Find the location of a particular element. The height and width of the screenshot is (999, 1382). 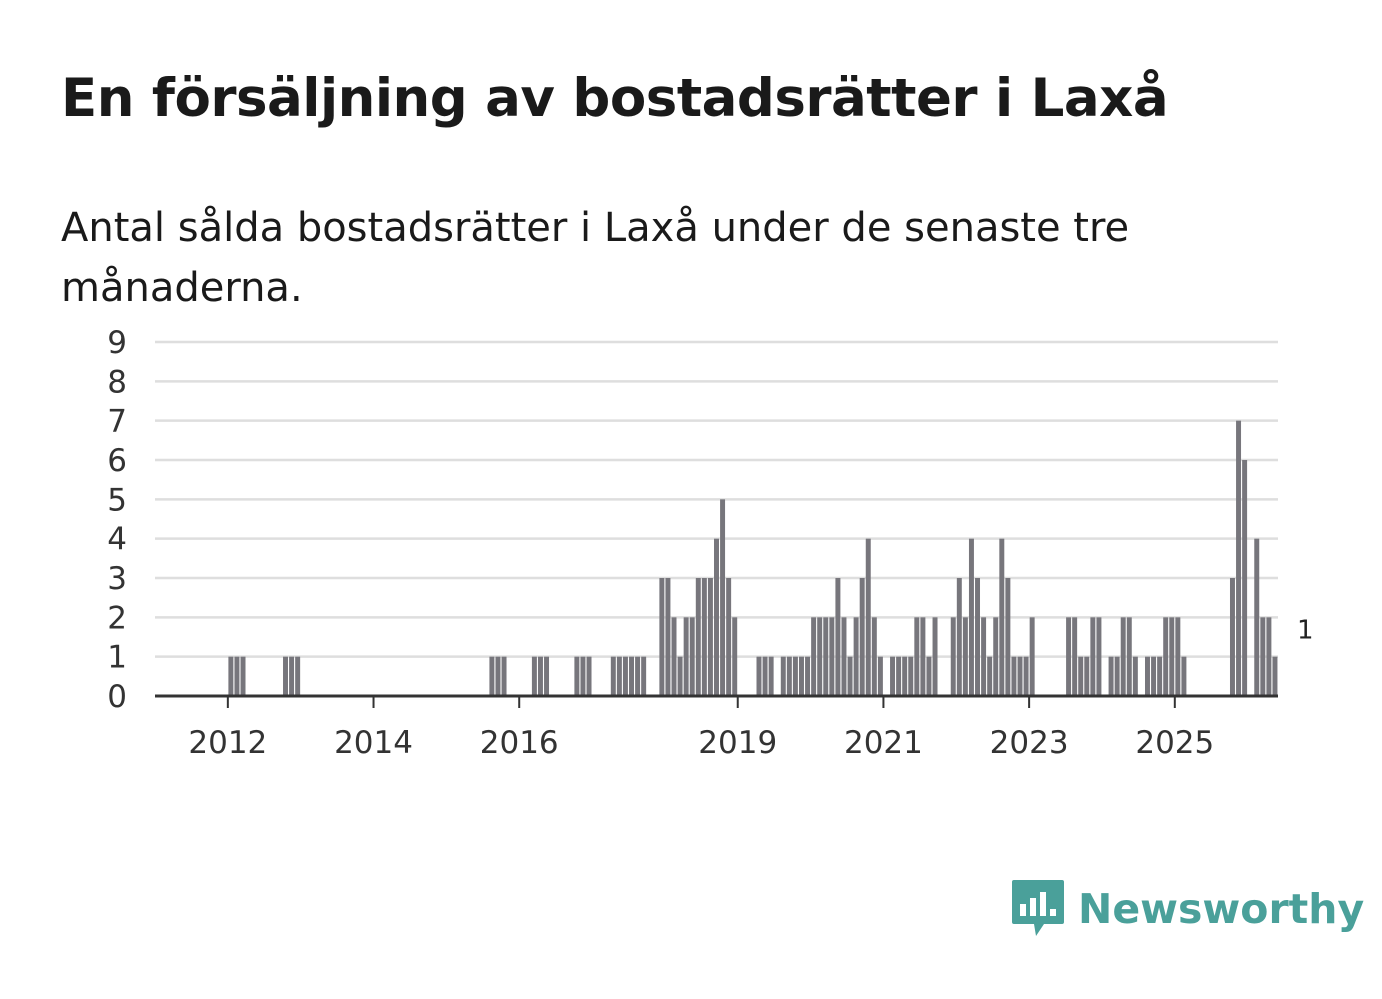

y-tick-label: 8 is located at coordinates (117, 382).